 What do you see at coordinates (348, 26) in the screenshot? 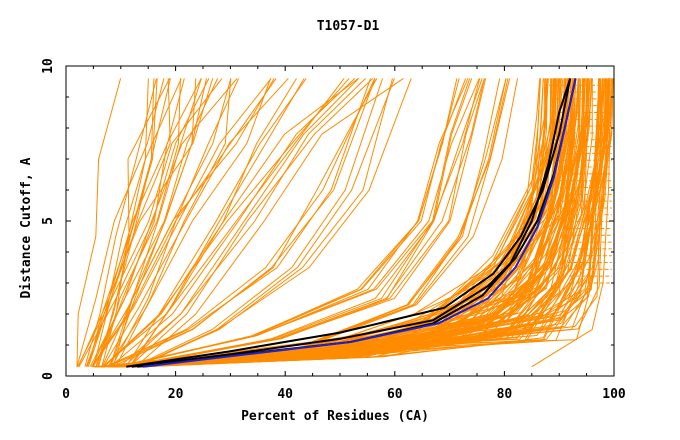
I see `chart-title: T1057-D1` at bounding box center [348, 26].